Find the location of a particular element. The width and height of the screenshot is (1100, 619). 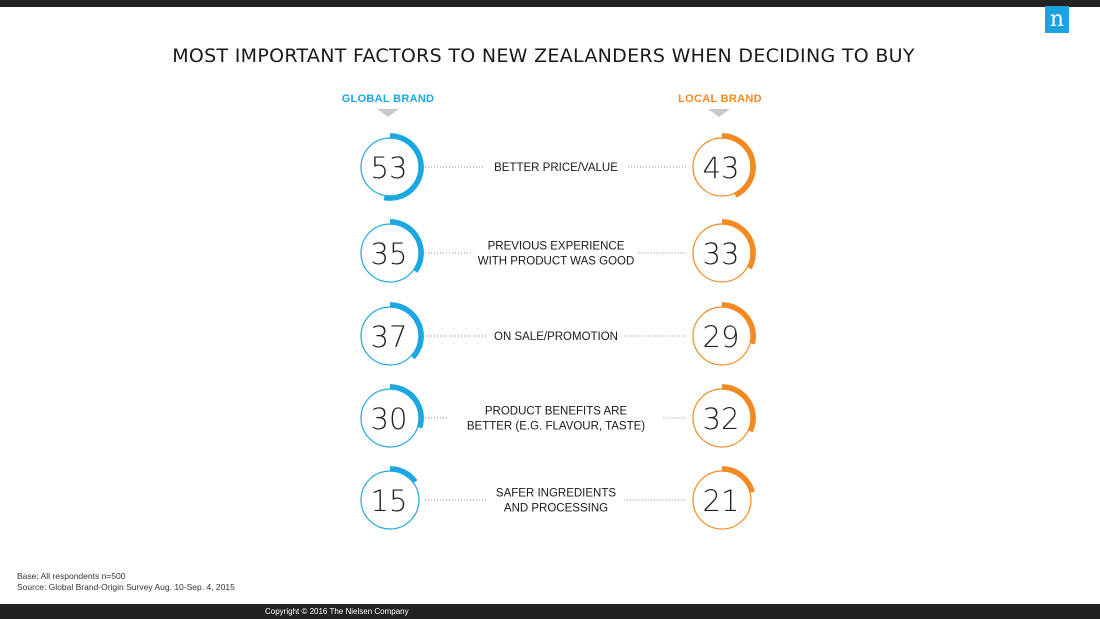

global-value-label: 53 is located at coordinates (389, 168).